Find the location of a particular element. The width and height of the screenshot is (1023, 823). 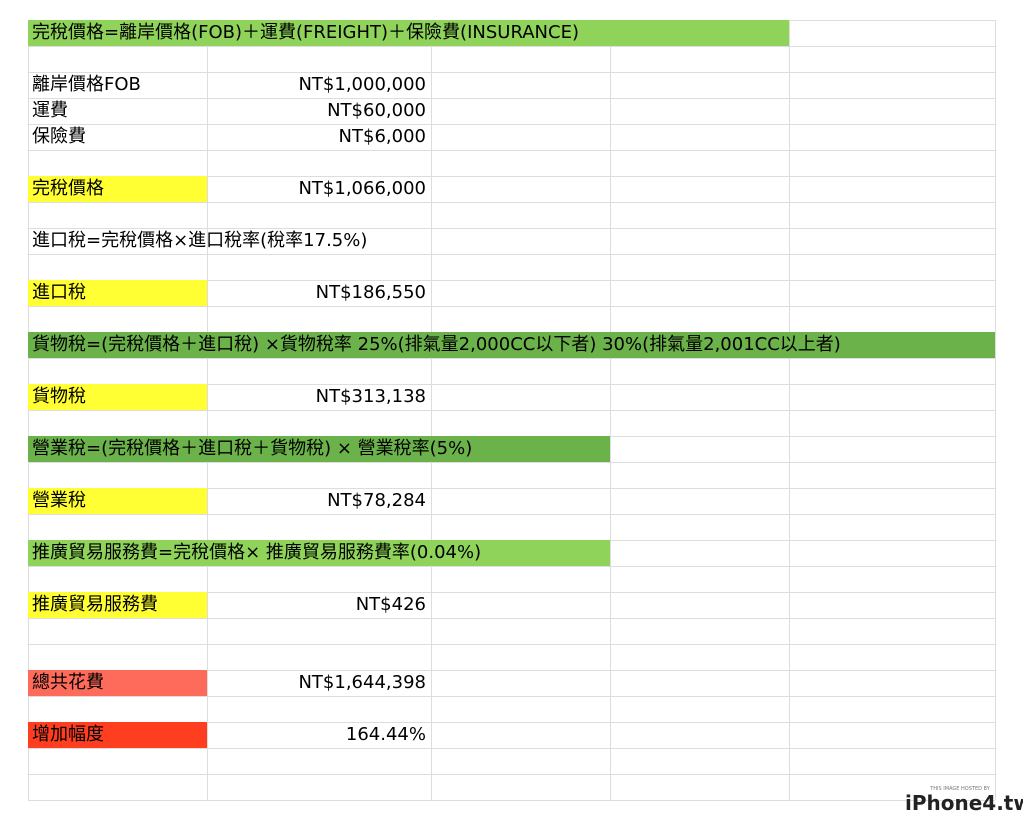

cell-label: 推廣貿易服務費=完稅價格× 推廣貿易服務費率(0.04%) is located at coordinates (257, 552).